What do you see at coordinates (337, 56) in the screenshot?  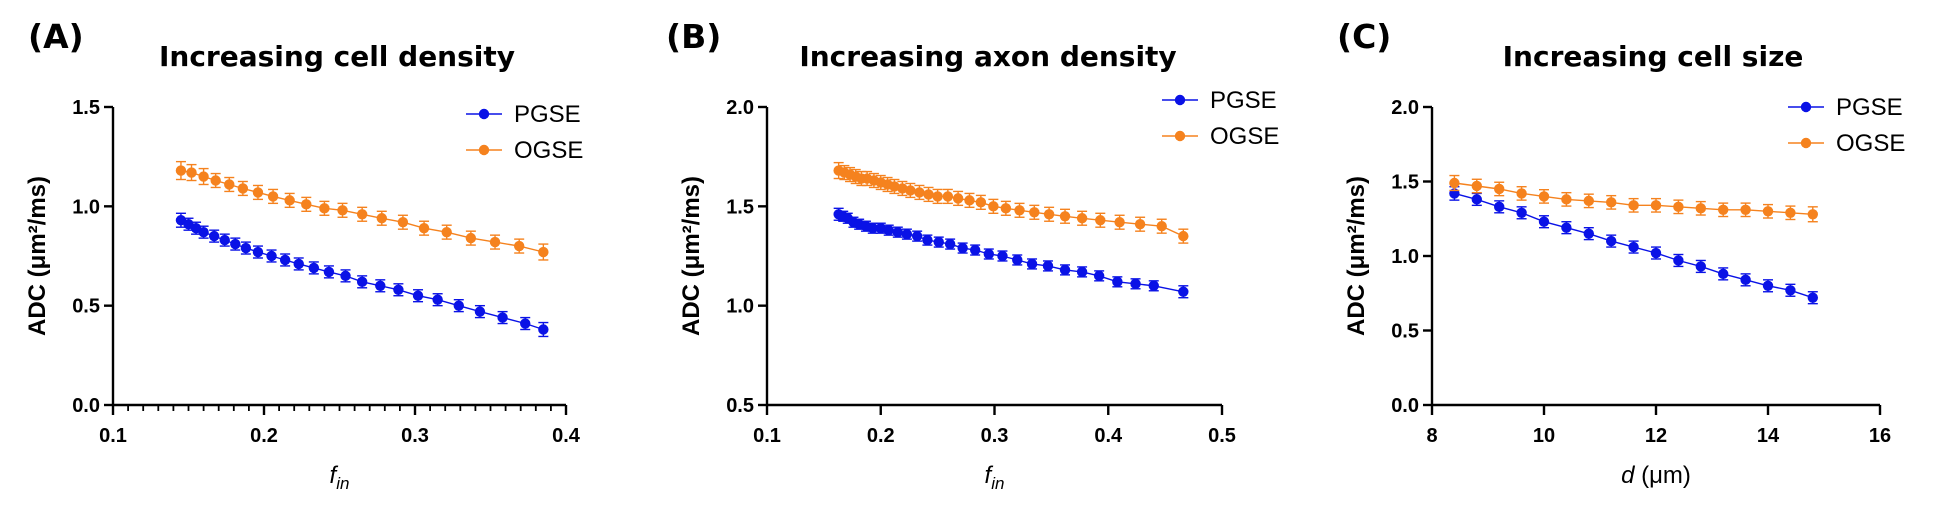 I see `chart-title: Increasing cell density` at bounding box center [337, 56].